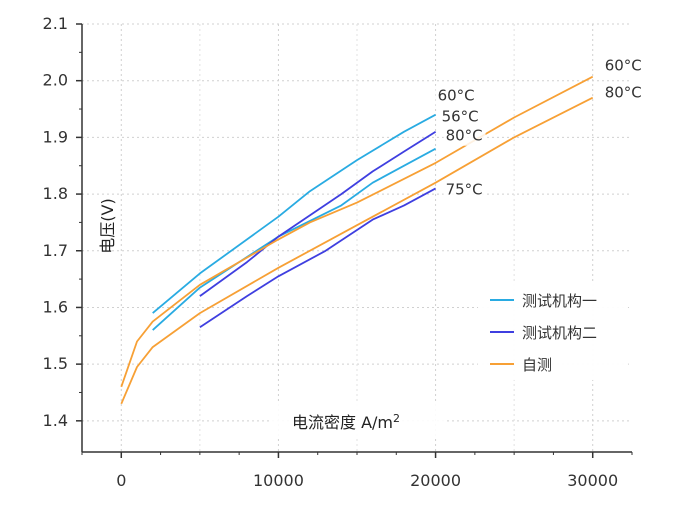 The height and width of the screenshot is (513, 691). What do you see at coordinates (55, 136) in the screenshot?
I see `y-tick-label: 1.9` at bounding box center [55, 136].